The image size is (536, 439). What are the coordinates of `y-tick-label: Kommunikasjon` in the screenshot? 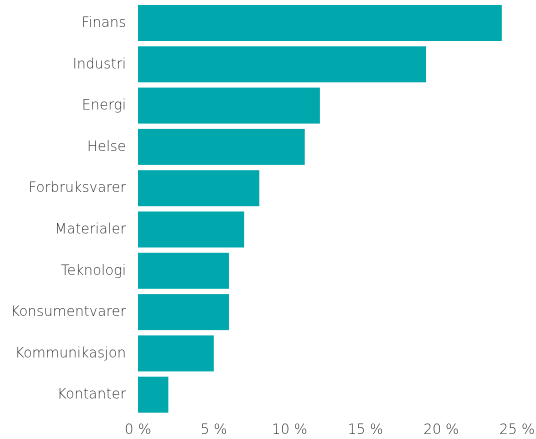 It's located at (70, 353).